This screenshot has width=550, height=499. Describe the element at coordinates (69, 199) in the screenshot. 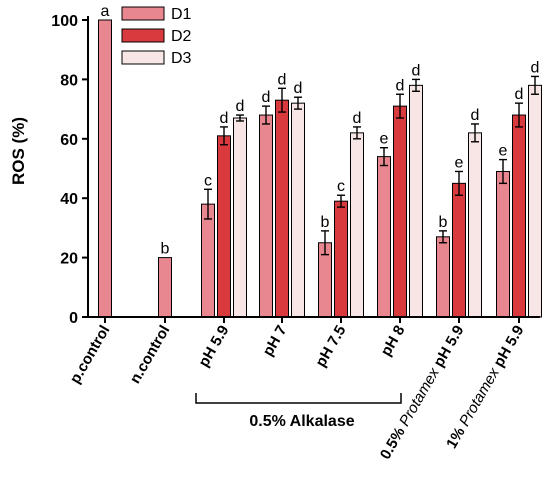

I see `y-tick-label: 40` at that location.